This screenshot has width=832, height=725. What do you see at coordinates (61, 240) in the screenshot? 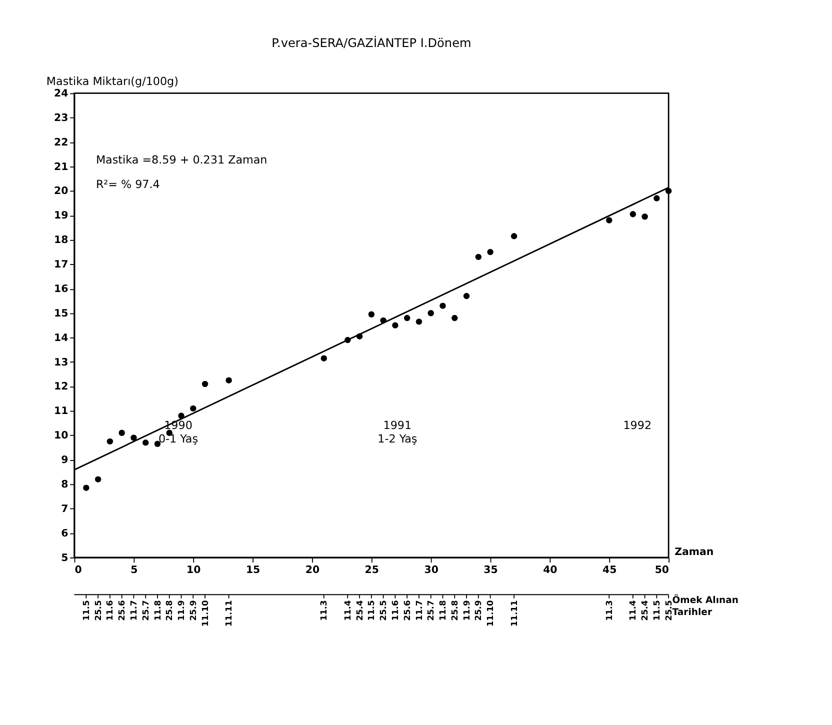
I see `y-tick-label: 18` at bounding box center [61, 240].